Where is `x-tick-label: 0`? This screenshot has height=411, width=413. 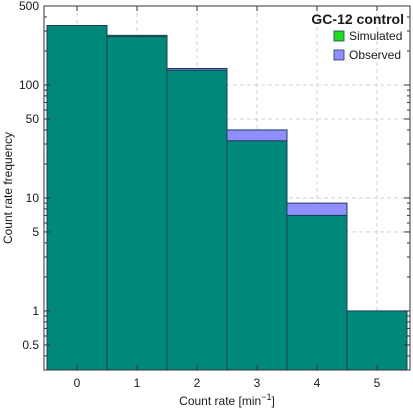 x-tick-label: 0 is located at coordinates (77, 383).